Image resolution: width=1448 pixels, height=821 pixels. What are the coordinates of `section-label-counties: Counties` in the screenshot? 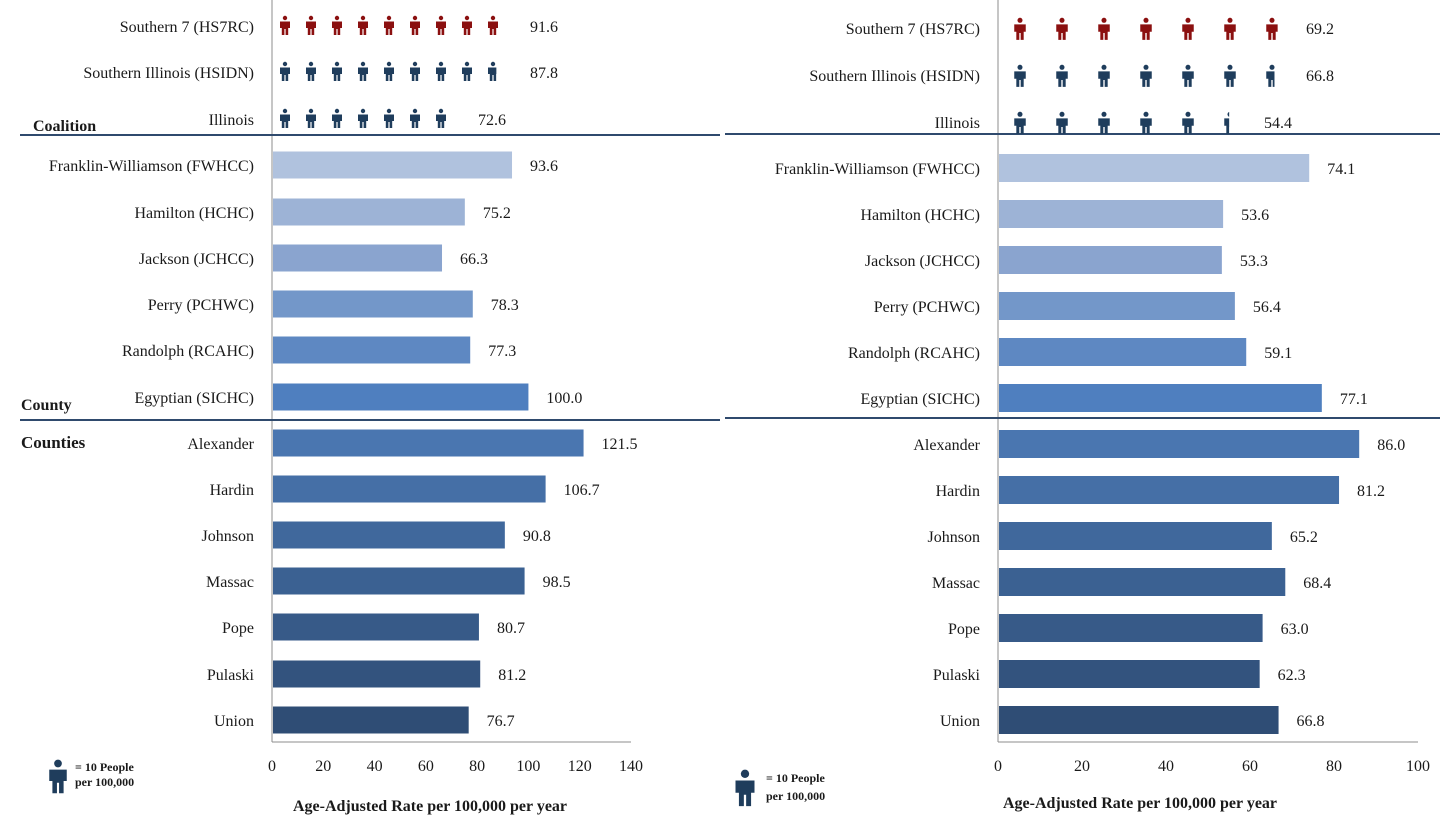 It's located at (53, 442).